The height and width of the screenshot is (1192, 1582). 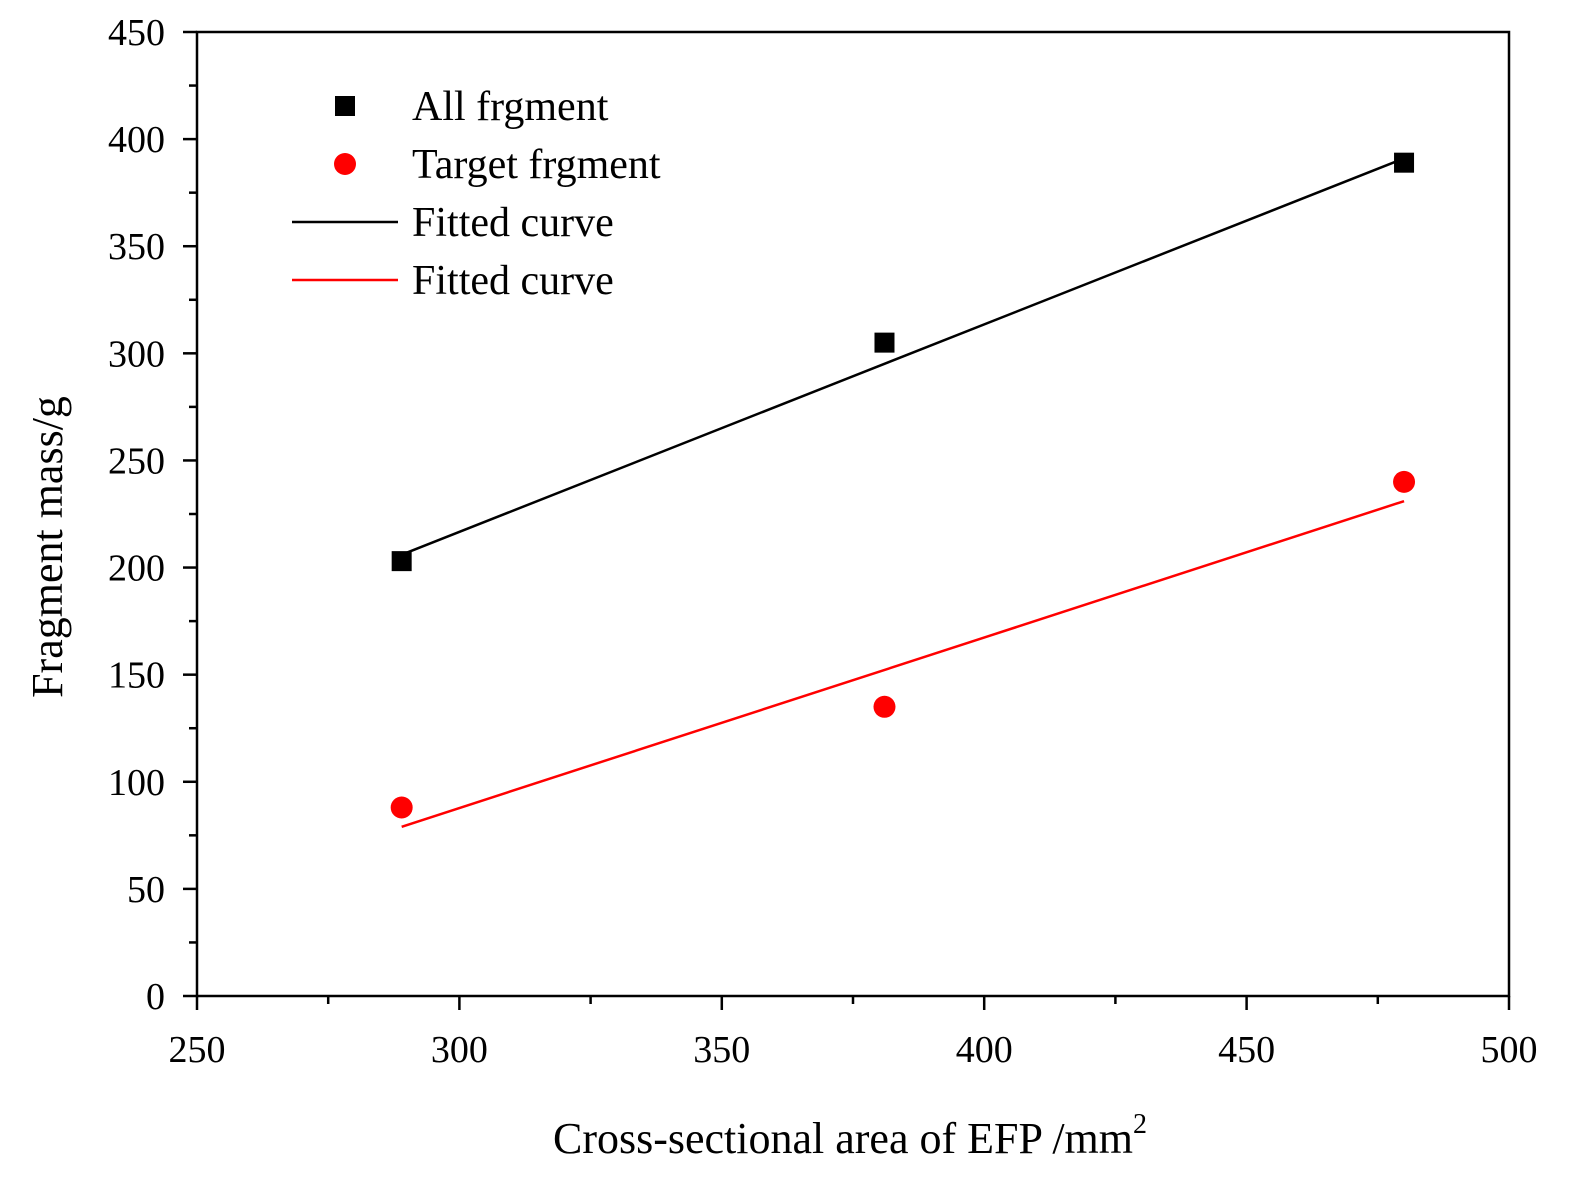 What do you see at coordinates (510, 107) in the screenshot?
I see `legend-label-all-frgment: All frgment` at bounding box center [510, 107].